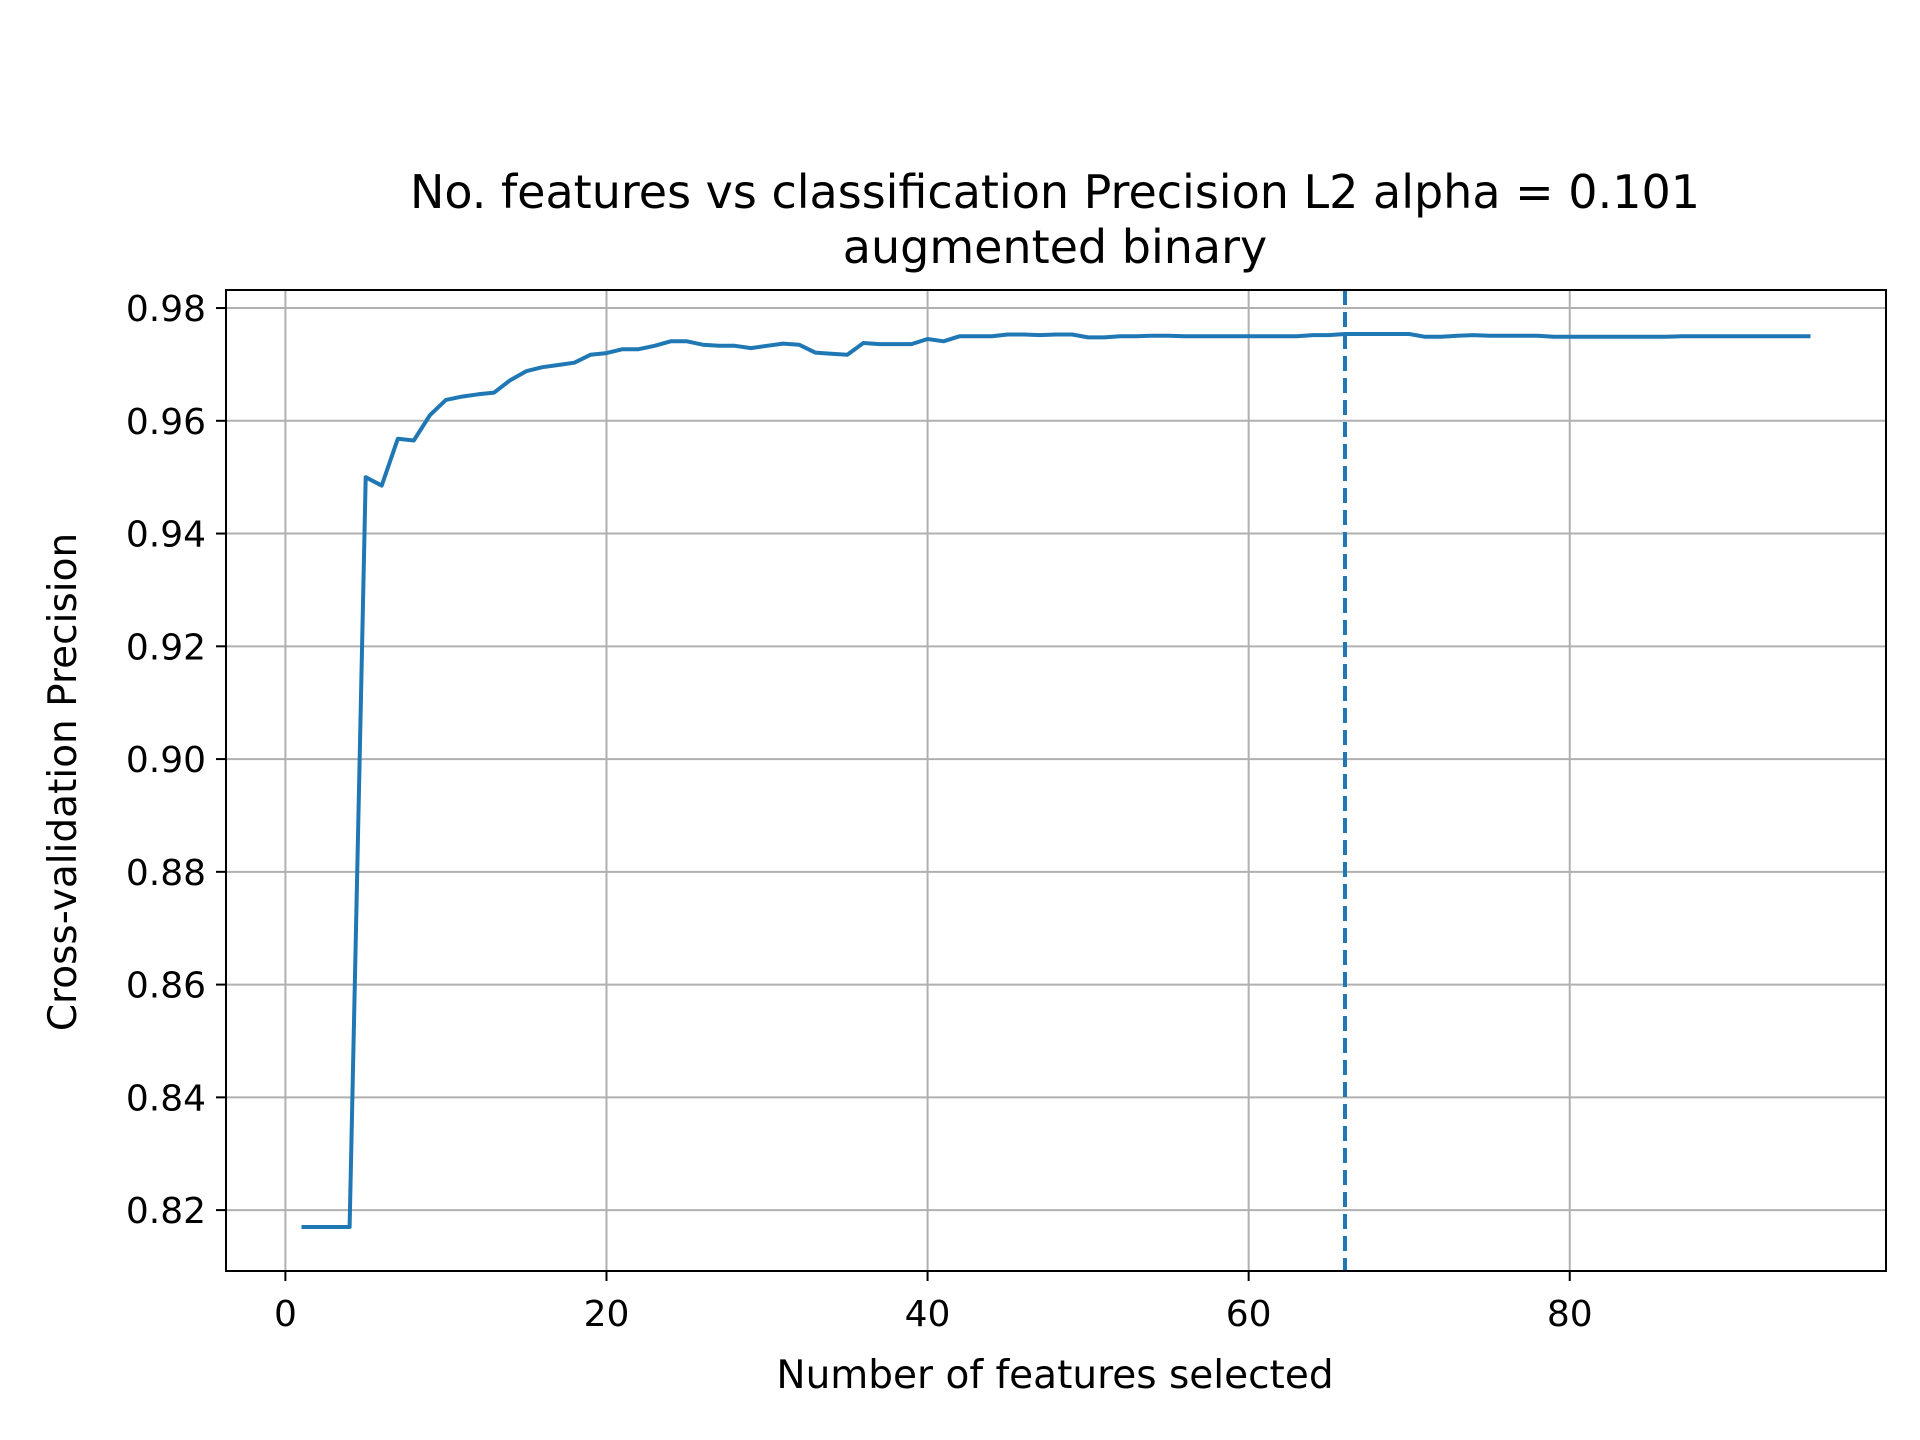 This screenshot has height=1440, width=1920. What do you see at coordinates (166, 760) in the screenshot?
I see `y-tick-label: 0.90` at bounding box center [166, 760].